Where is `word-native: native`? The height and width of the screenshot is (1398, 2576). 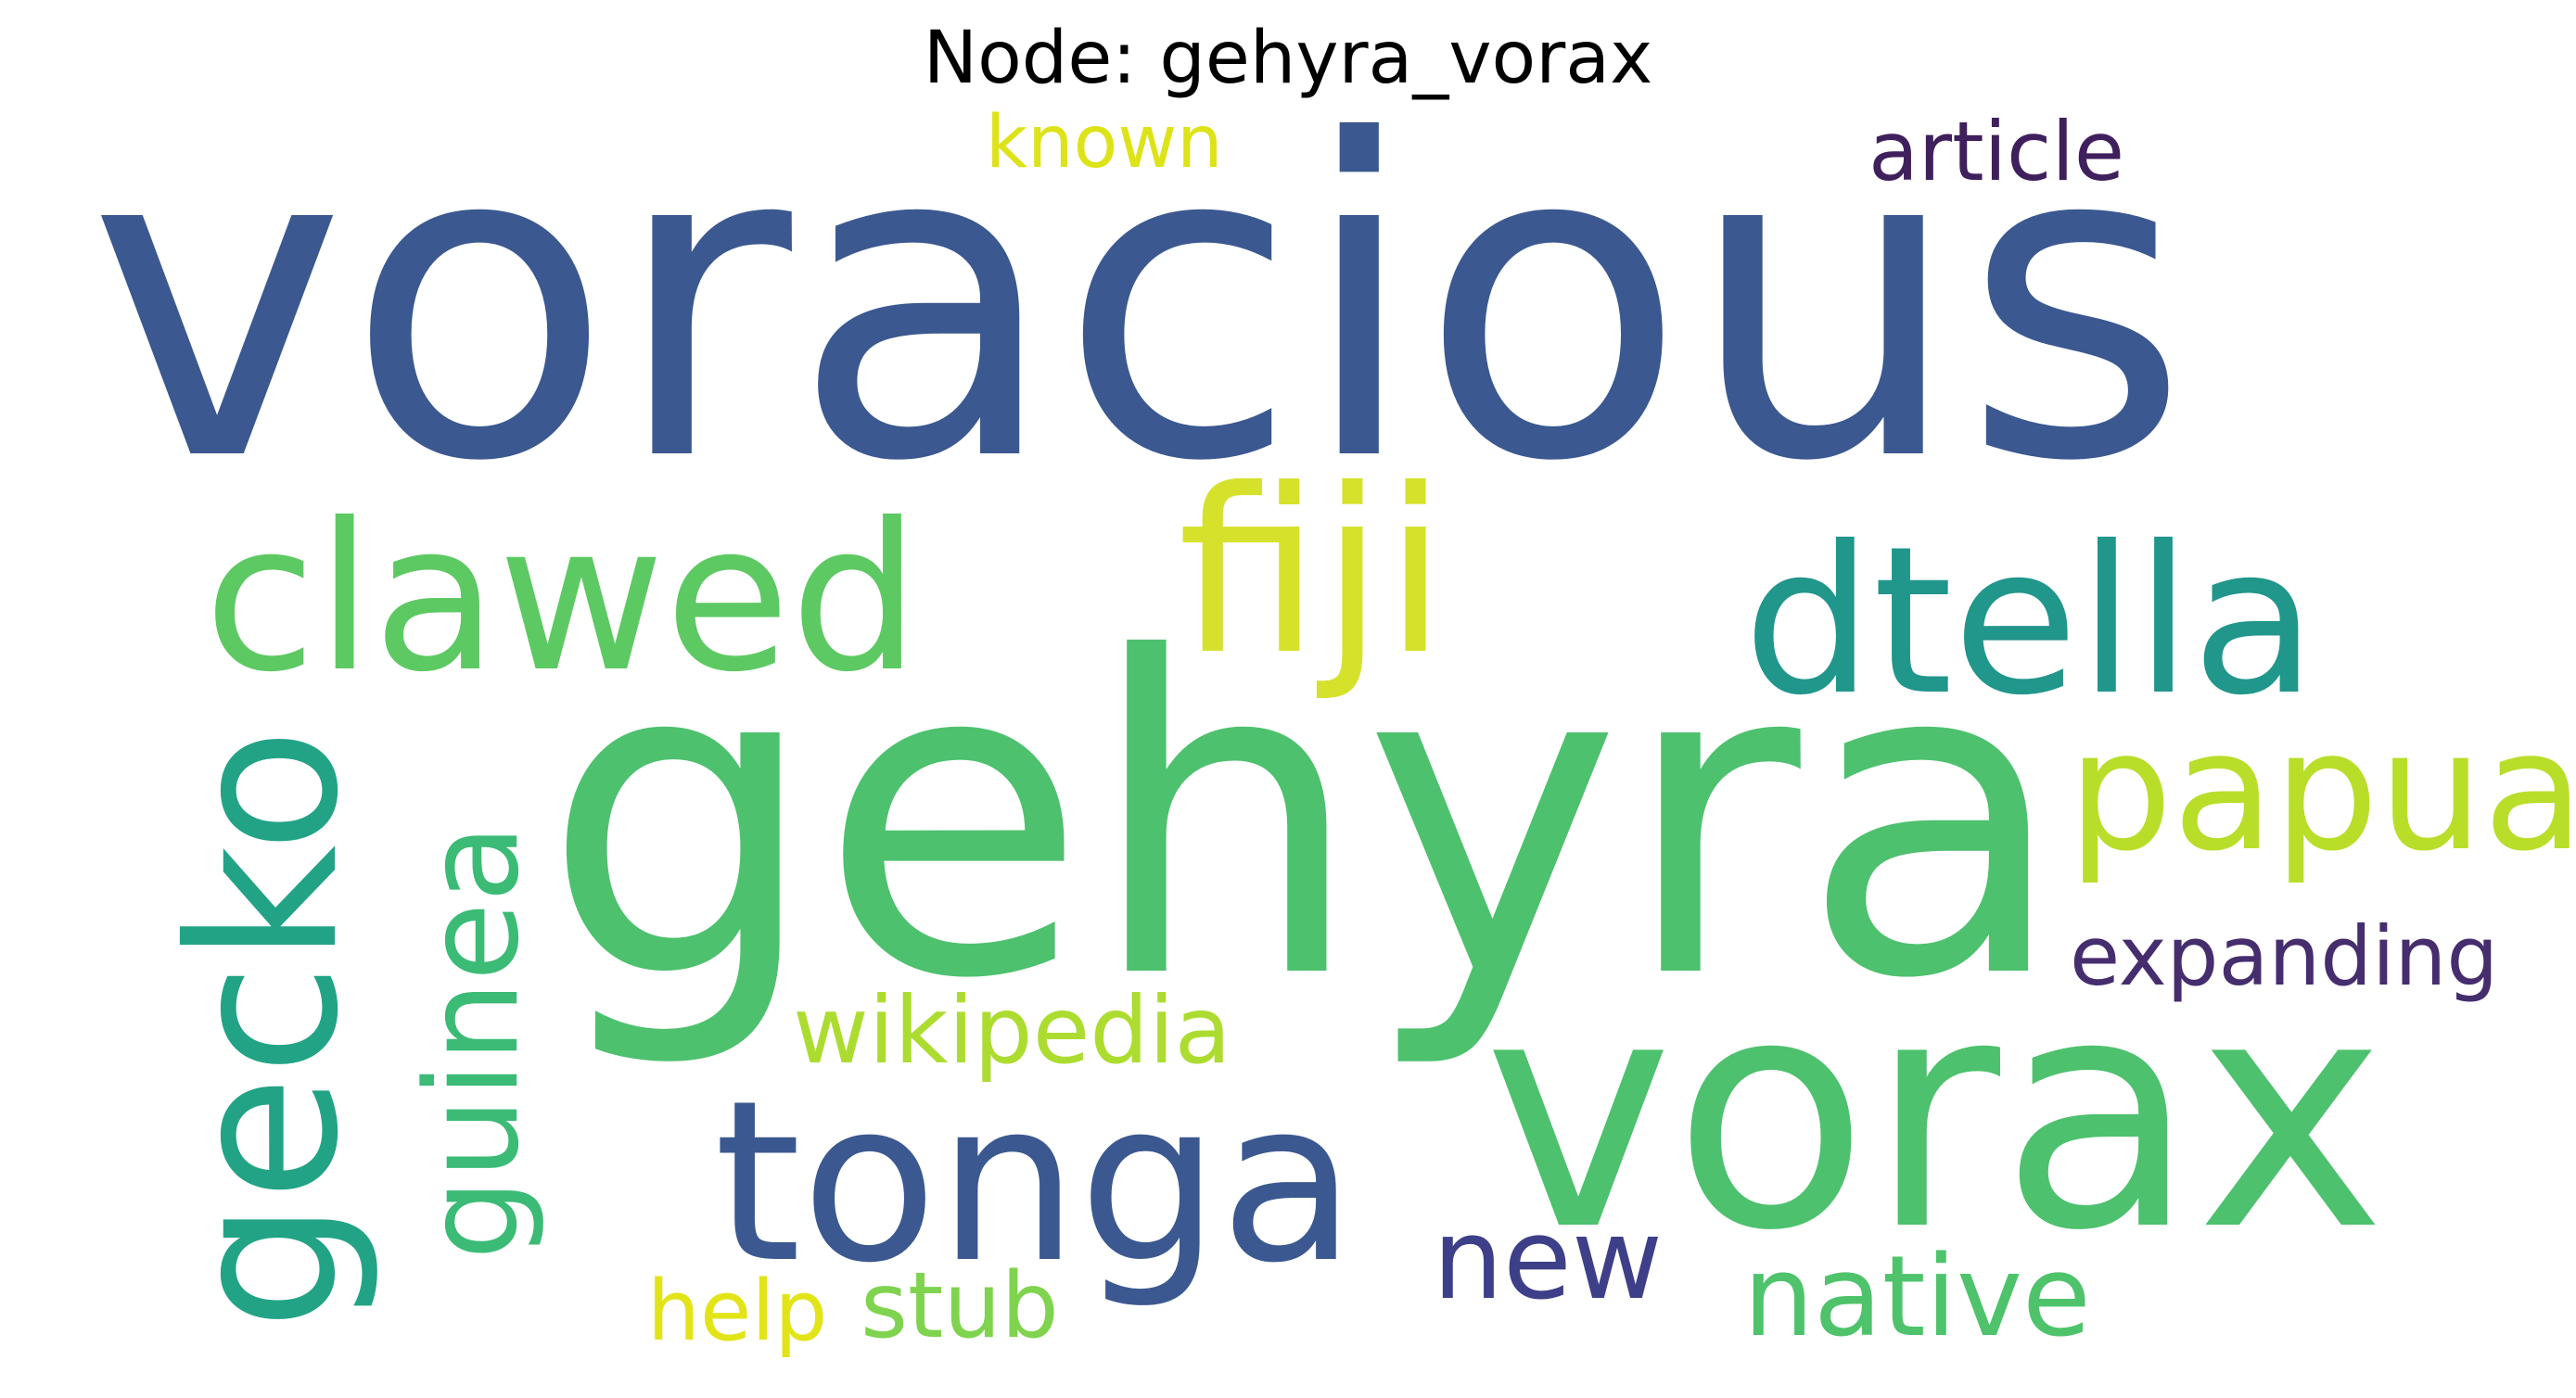 word-native: native is located at coordinates (1917, 1297).